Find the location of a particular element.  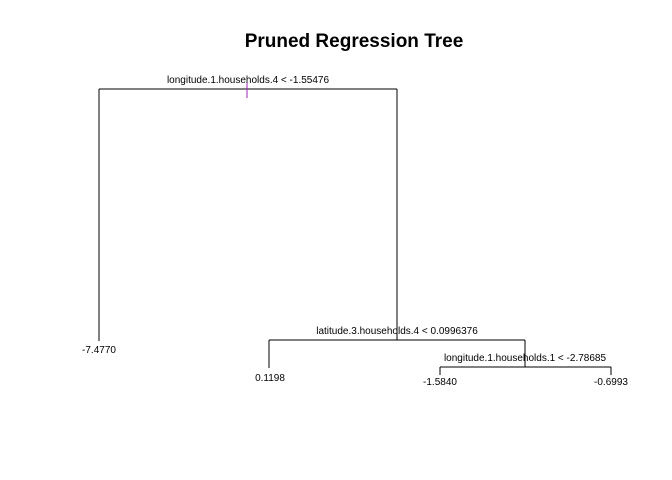

split-label-3: longitude.1.households.1 < -2.78685 is located at coordinates (525, 358).